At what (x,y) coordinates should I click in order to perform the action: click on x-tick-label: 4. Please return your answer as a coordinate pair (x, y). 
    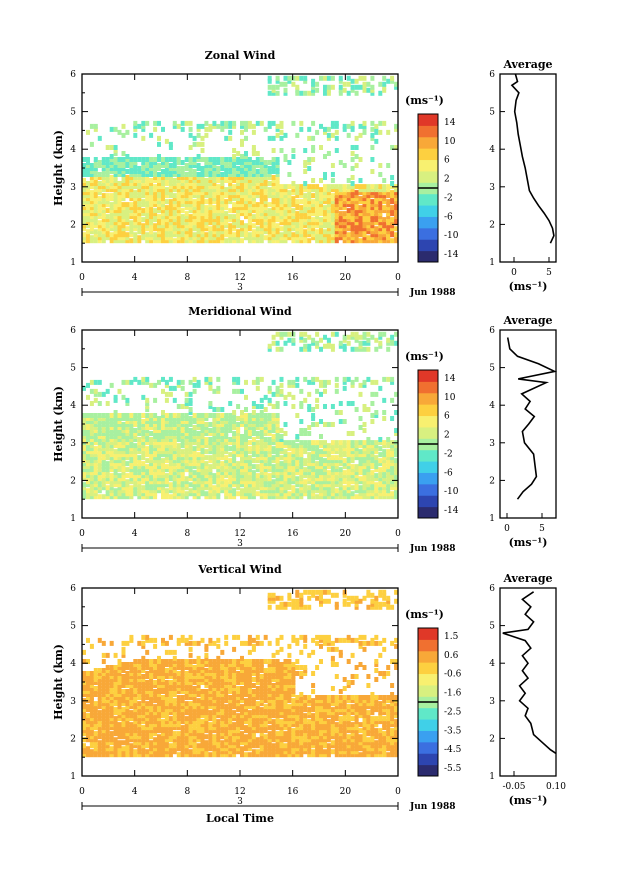
    Looking at the image, I should click on (135, 534).